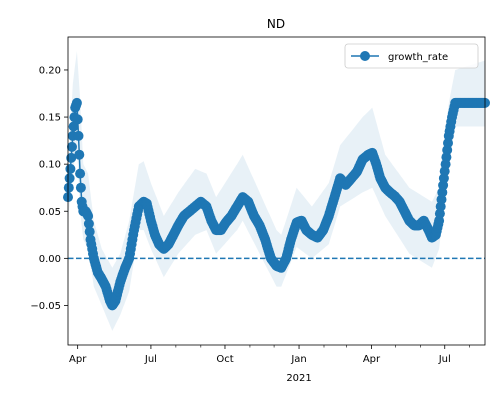 The image size is (500, 400). I want to click on legend-label-growth-rate: growth_rate, so click(418, 57).